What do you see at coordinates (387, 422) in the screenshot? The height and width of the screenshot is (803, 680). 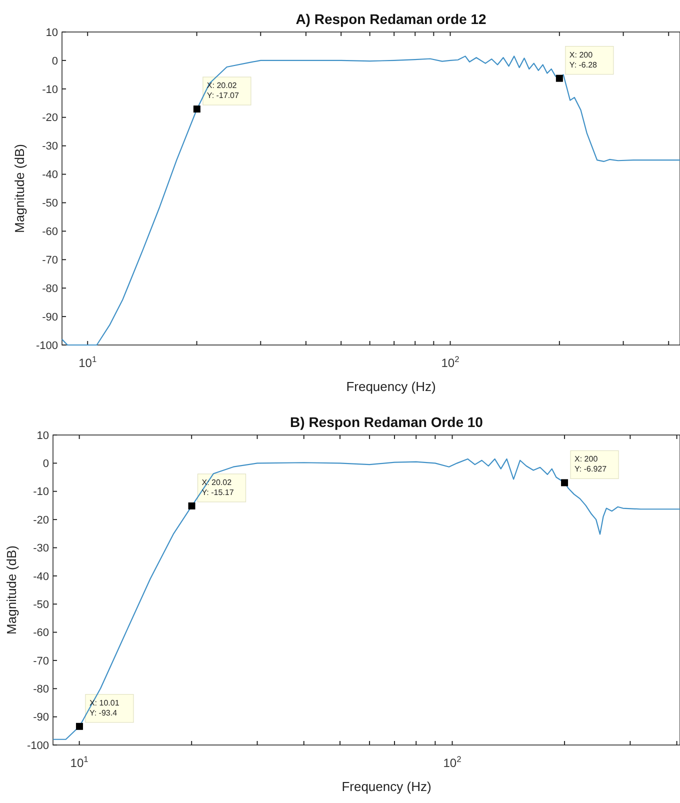 I see `chart-title: B) Respon Redaman Orde 10` at bounding box center [387, 422].